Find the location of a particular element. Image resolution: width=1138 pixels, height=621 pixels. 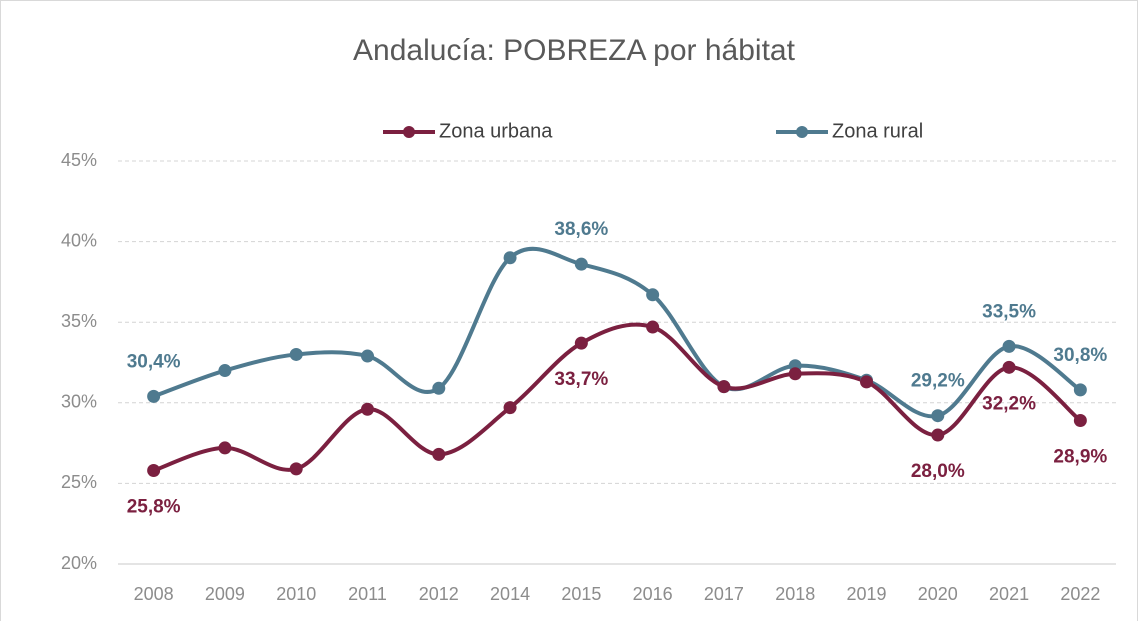

x-tick-label: 2012 is located at coordinates (439, 594).